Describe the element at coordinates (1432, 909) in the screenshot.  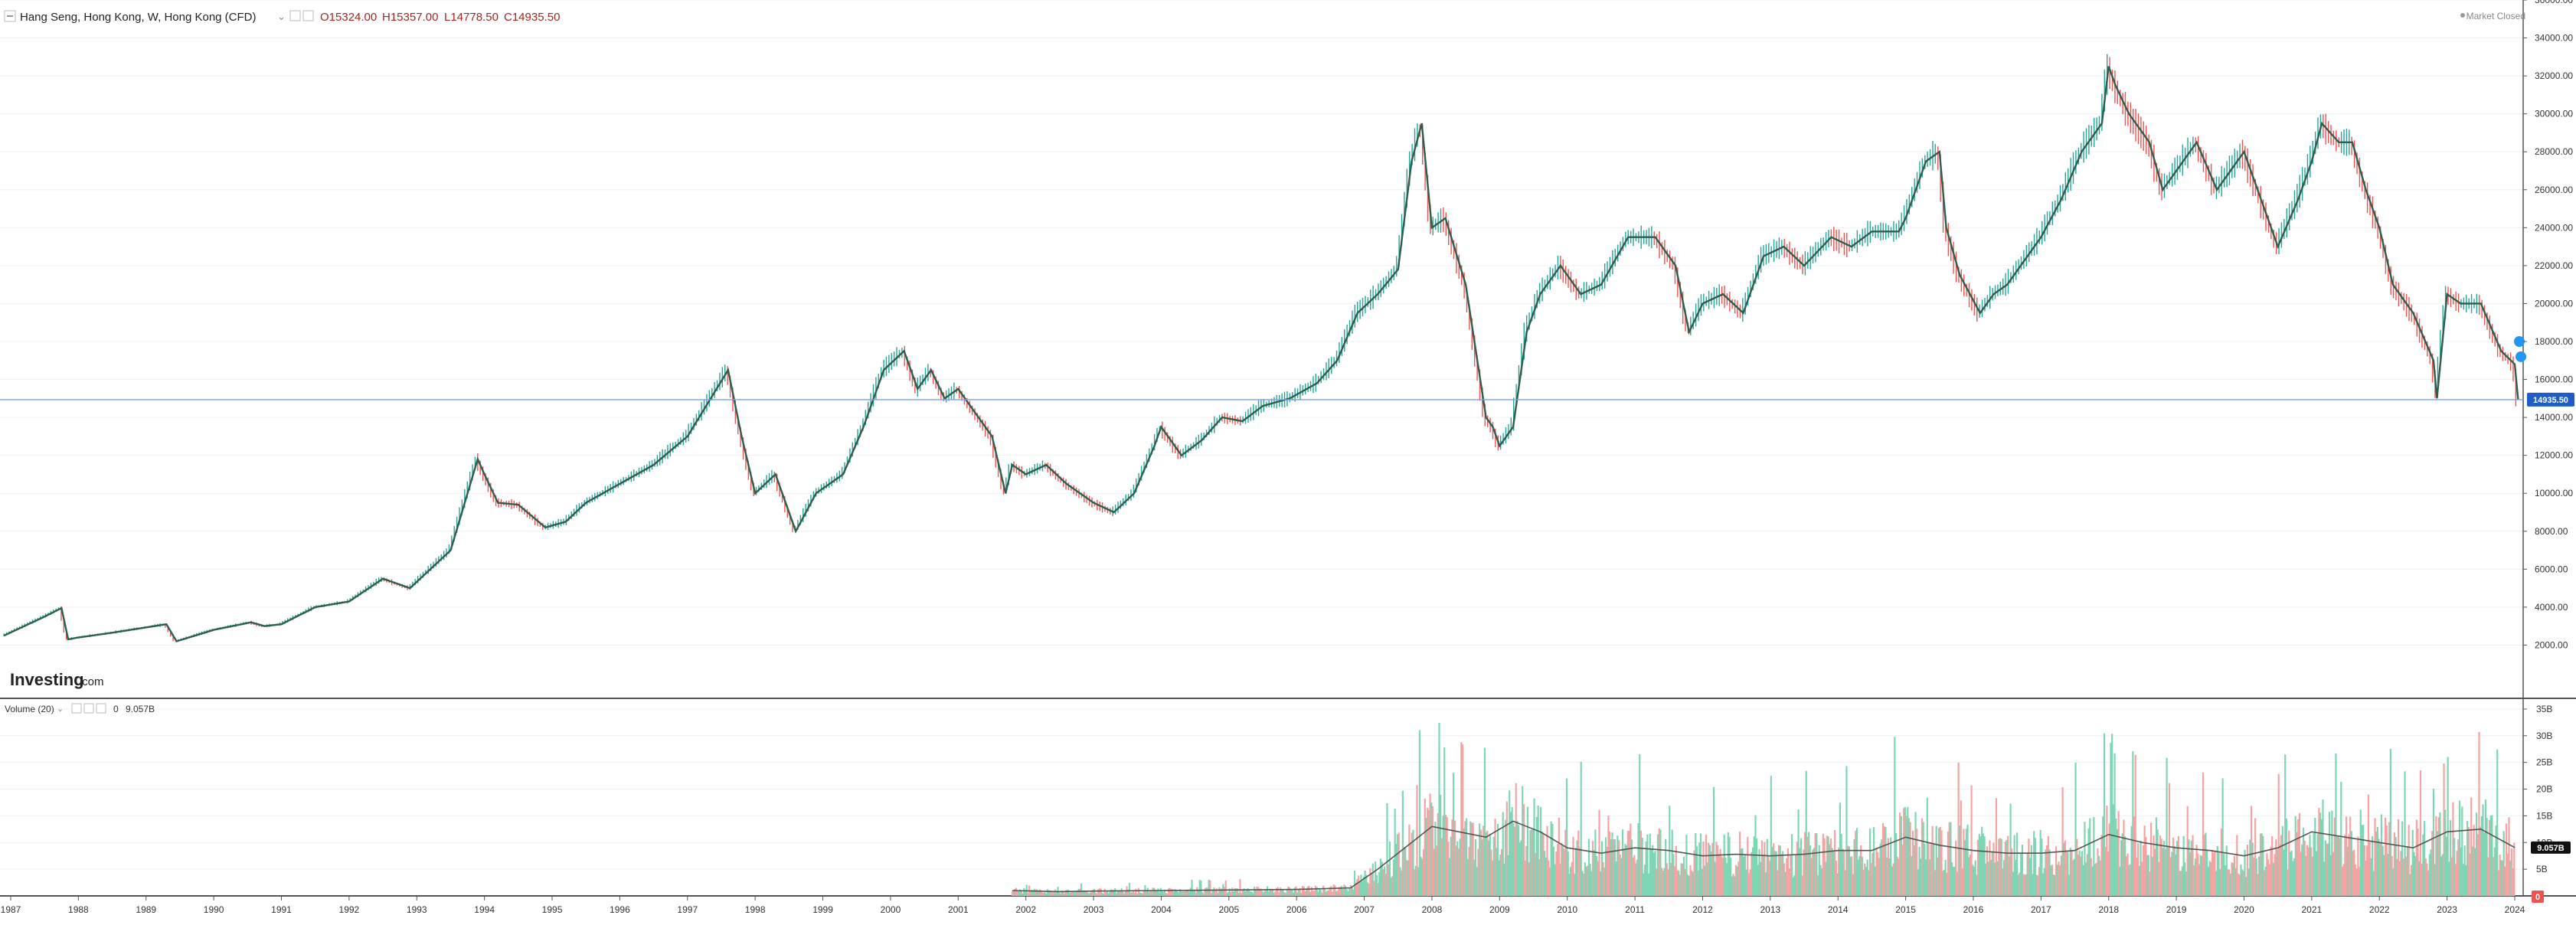
I see `time-axis-label: 2008` at that location.